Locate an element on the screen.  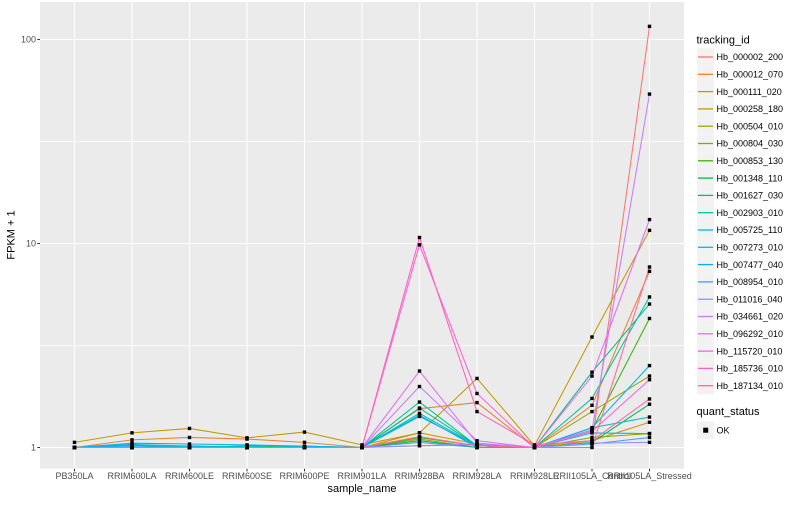
svg-text: Hb_001627_030 is located at coordinates (750, 196).